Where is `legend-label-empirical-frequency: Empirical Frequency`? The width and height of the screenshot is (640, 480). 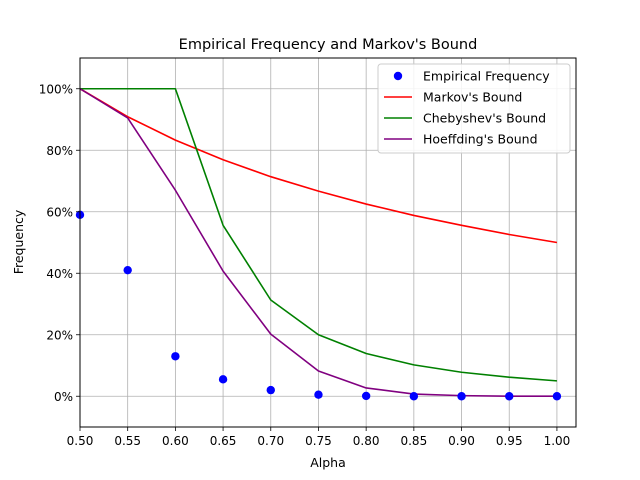
legend-label-empirical-frequency: Empirical Frequency is located at coordinates (486, 76).